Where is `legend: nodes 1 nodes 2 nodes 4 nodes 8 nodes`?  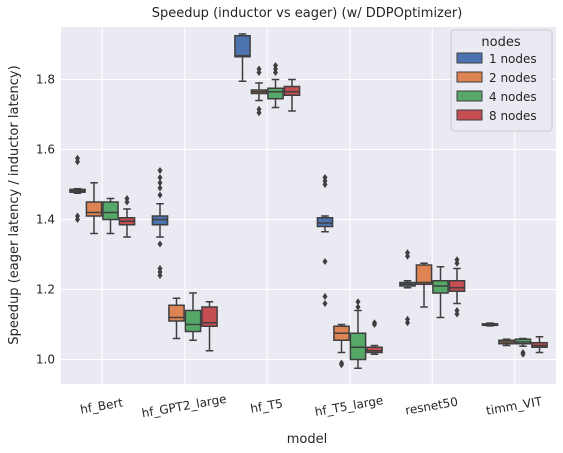
legend: nodes 1 nodes 2 nodes 4 nodes 8 nodes is located at coordinates (501, 80).